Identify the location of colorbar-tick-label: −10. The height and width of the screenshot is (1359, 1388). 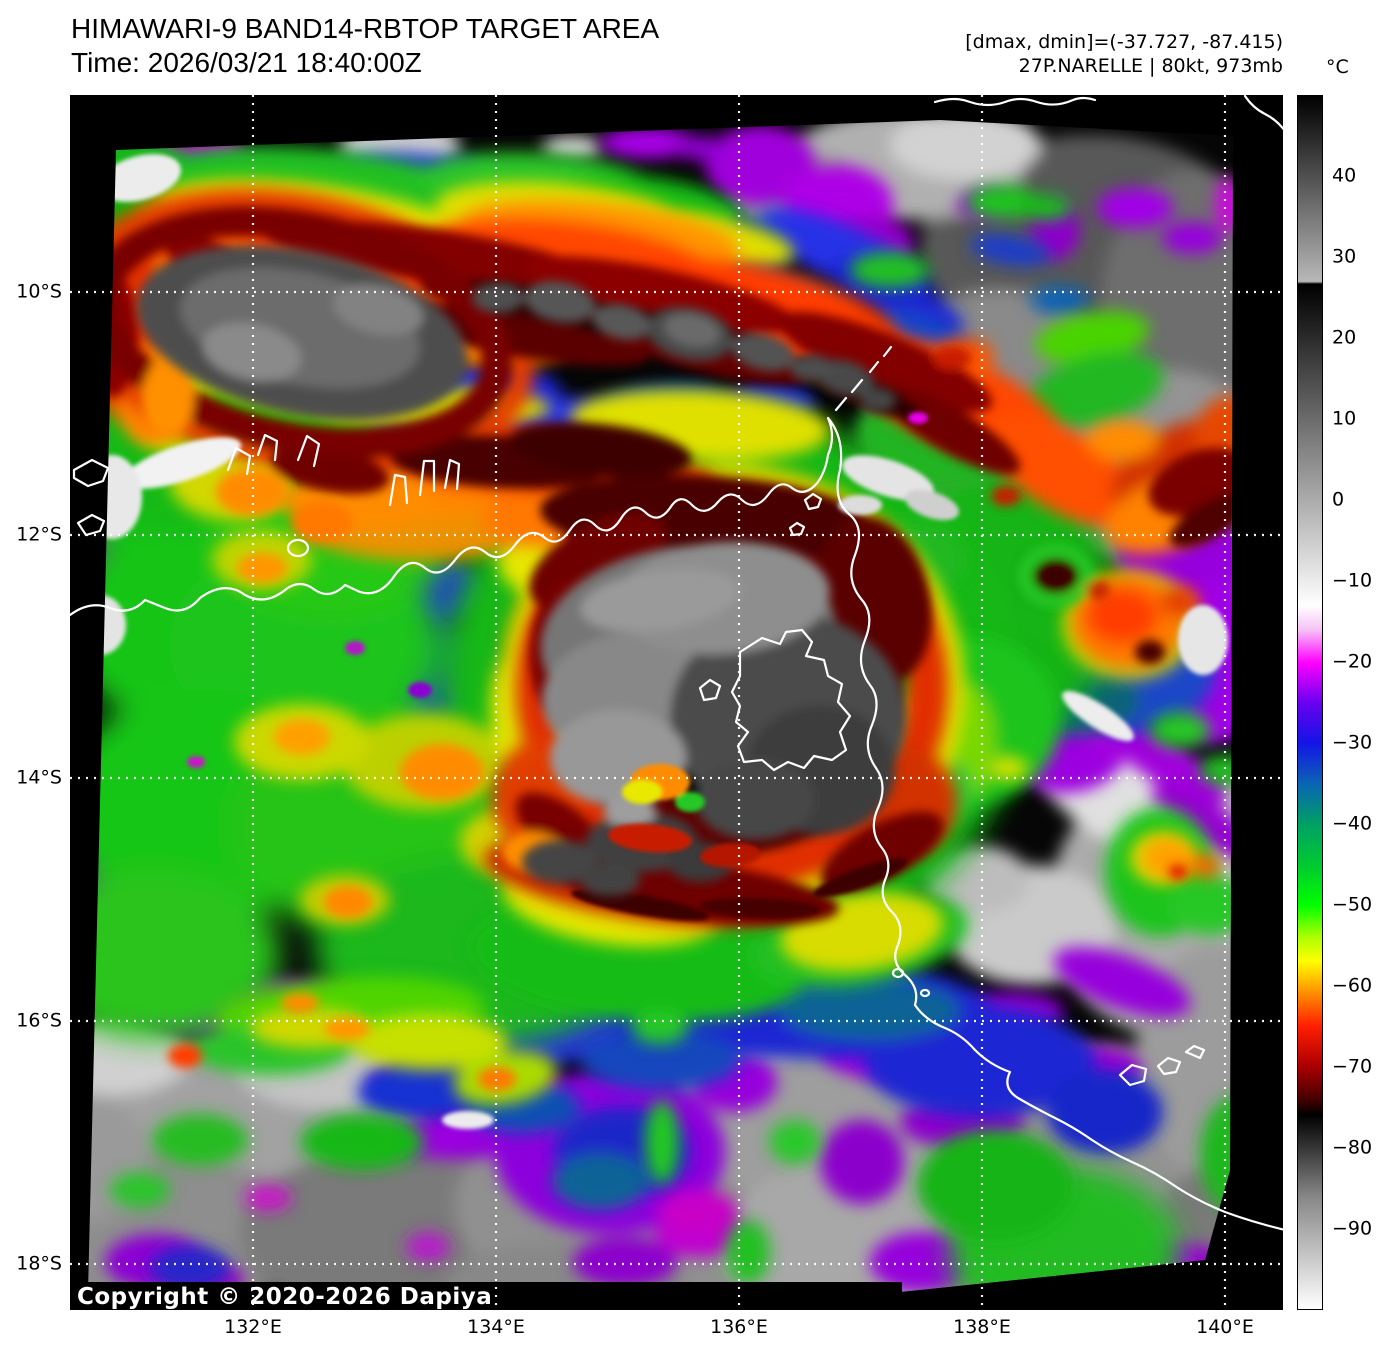
(1352, 580).